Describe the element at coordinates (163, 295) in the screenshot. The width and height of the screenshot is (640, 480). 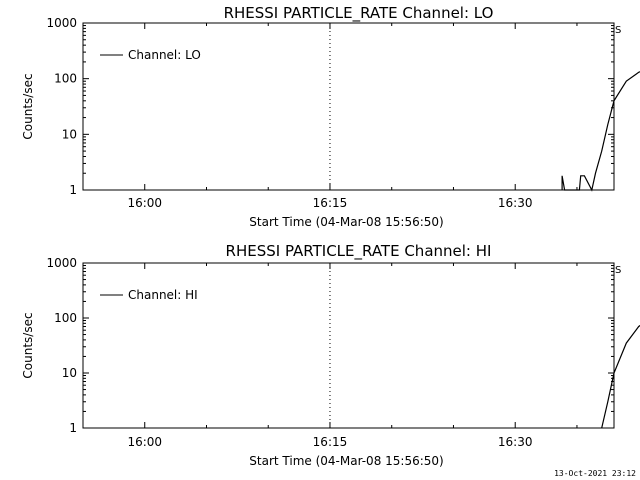
I see `legend-label: Channel: HI` at that location.